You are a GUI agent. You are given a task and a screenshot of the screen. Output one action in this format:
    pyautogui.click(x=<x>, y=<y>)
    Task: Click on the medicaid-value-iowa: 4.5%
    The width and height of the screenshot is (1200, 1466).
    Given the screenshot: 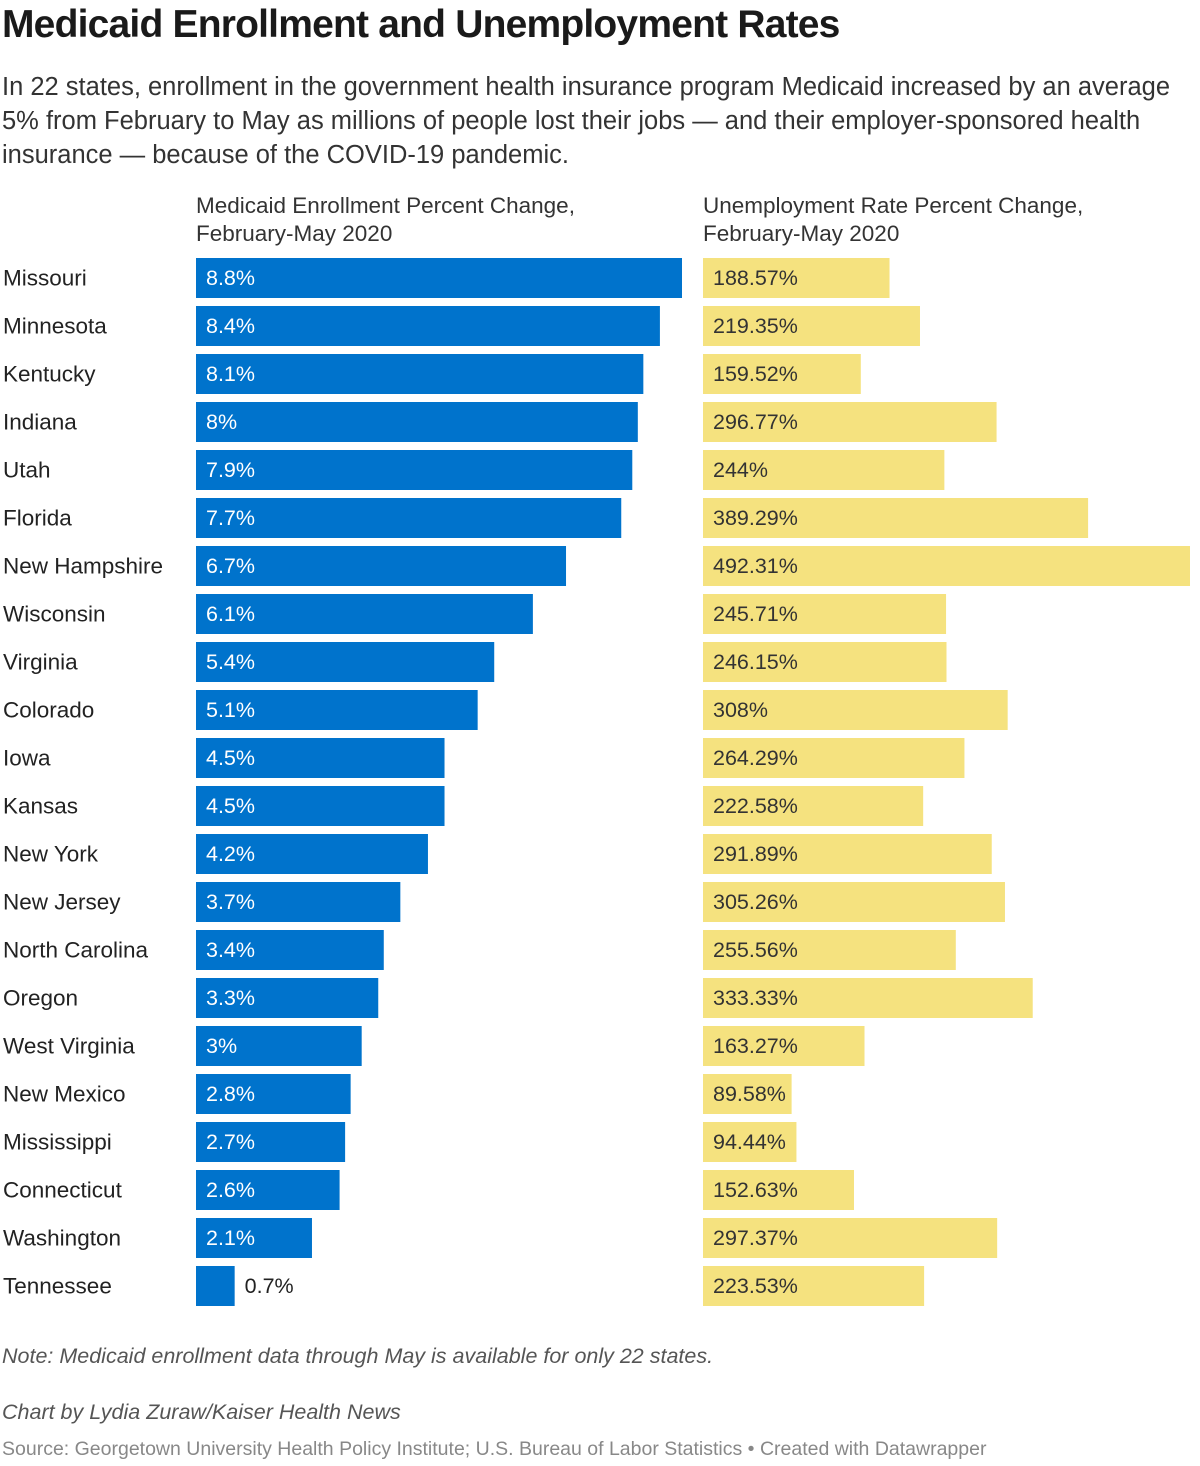 What is the action you would take?
    pyautogui.click(x=230, y=758)
    